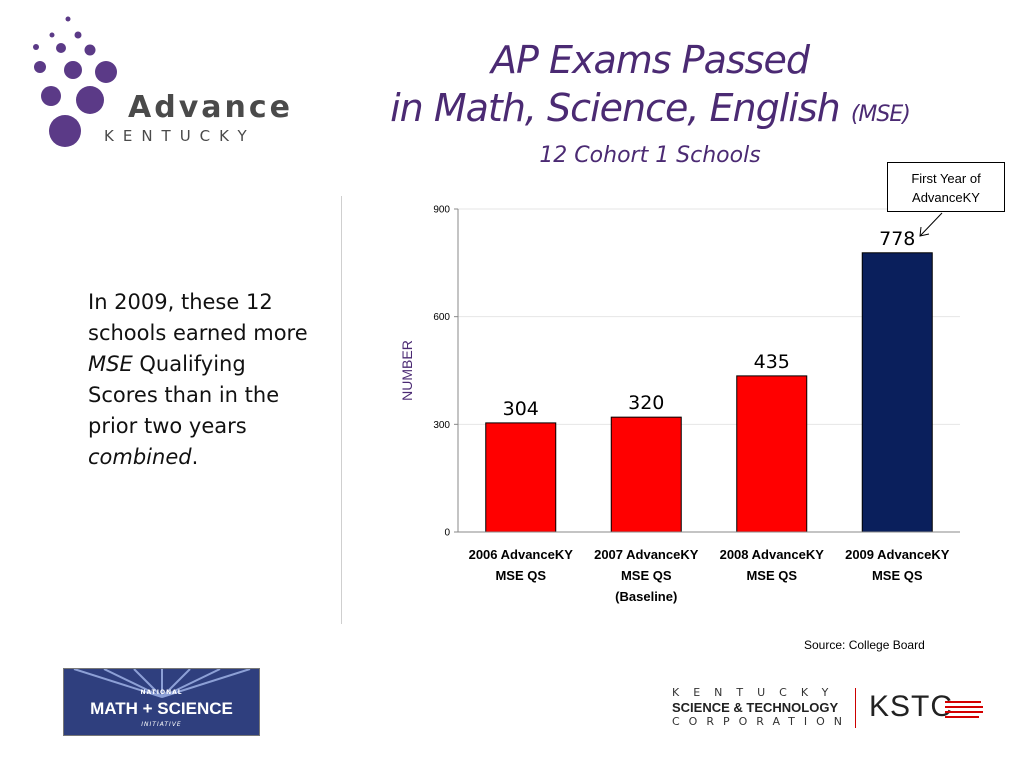  Describe the element at coordinates (161, 724) in the screenshot. I see `nmsi-bottom-text: INITIATIVE` at that location.